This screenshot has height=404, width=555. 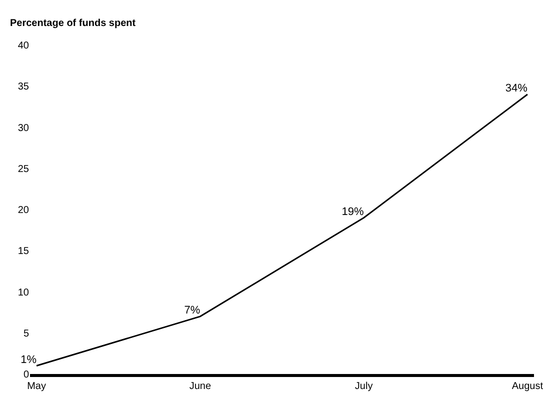 I want to click on data-label: 19%, so click(x=353, y=212).